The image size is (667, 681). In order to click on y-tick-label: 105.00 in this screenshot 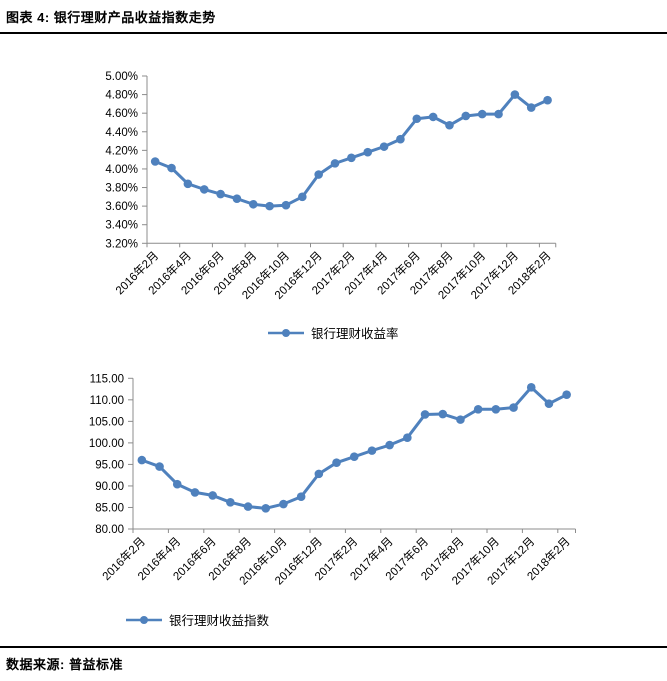, I will do `click(106, 422)`.